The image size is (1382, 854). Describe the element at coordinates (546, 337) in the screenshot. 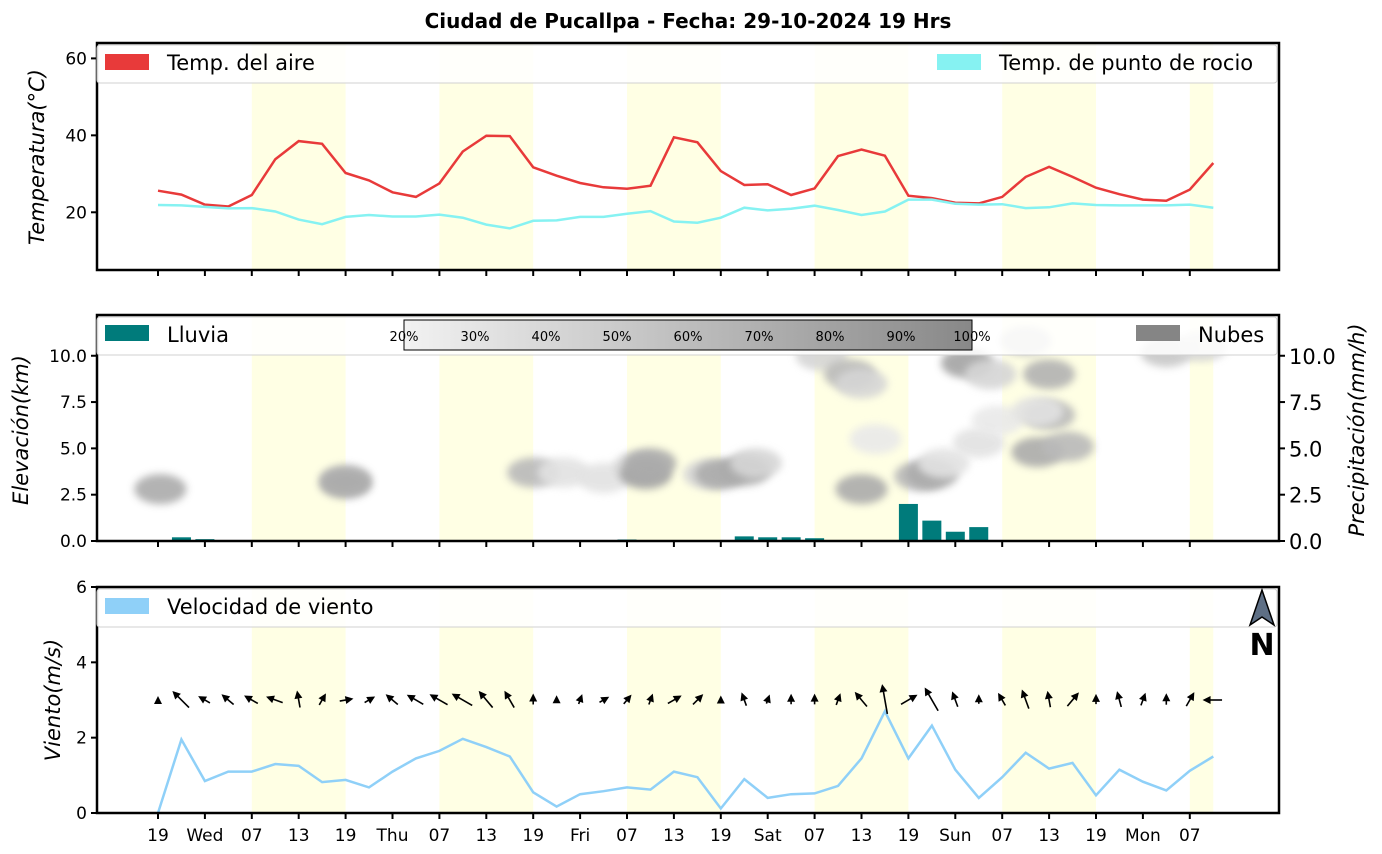

I see `colorbar-label: 40%` at that location.